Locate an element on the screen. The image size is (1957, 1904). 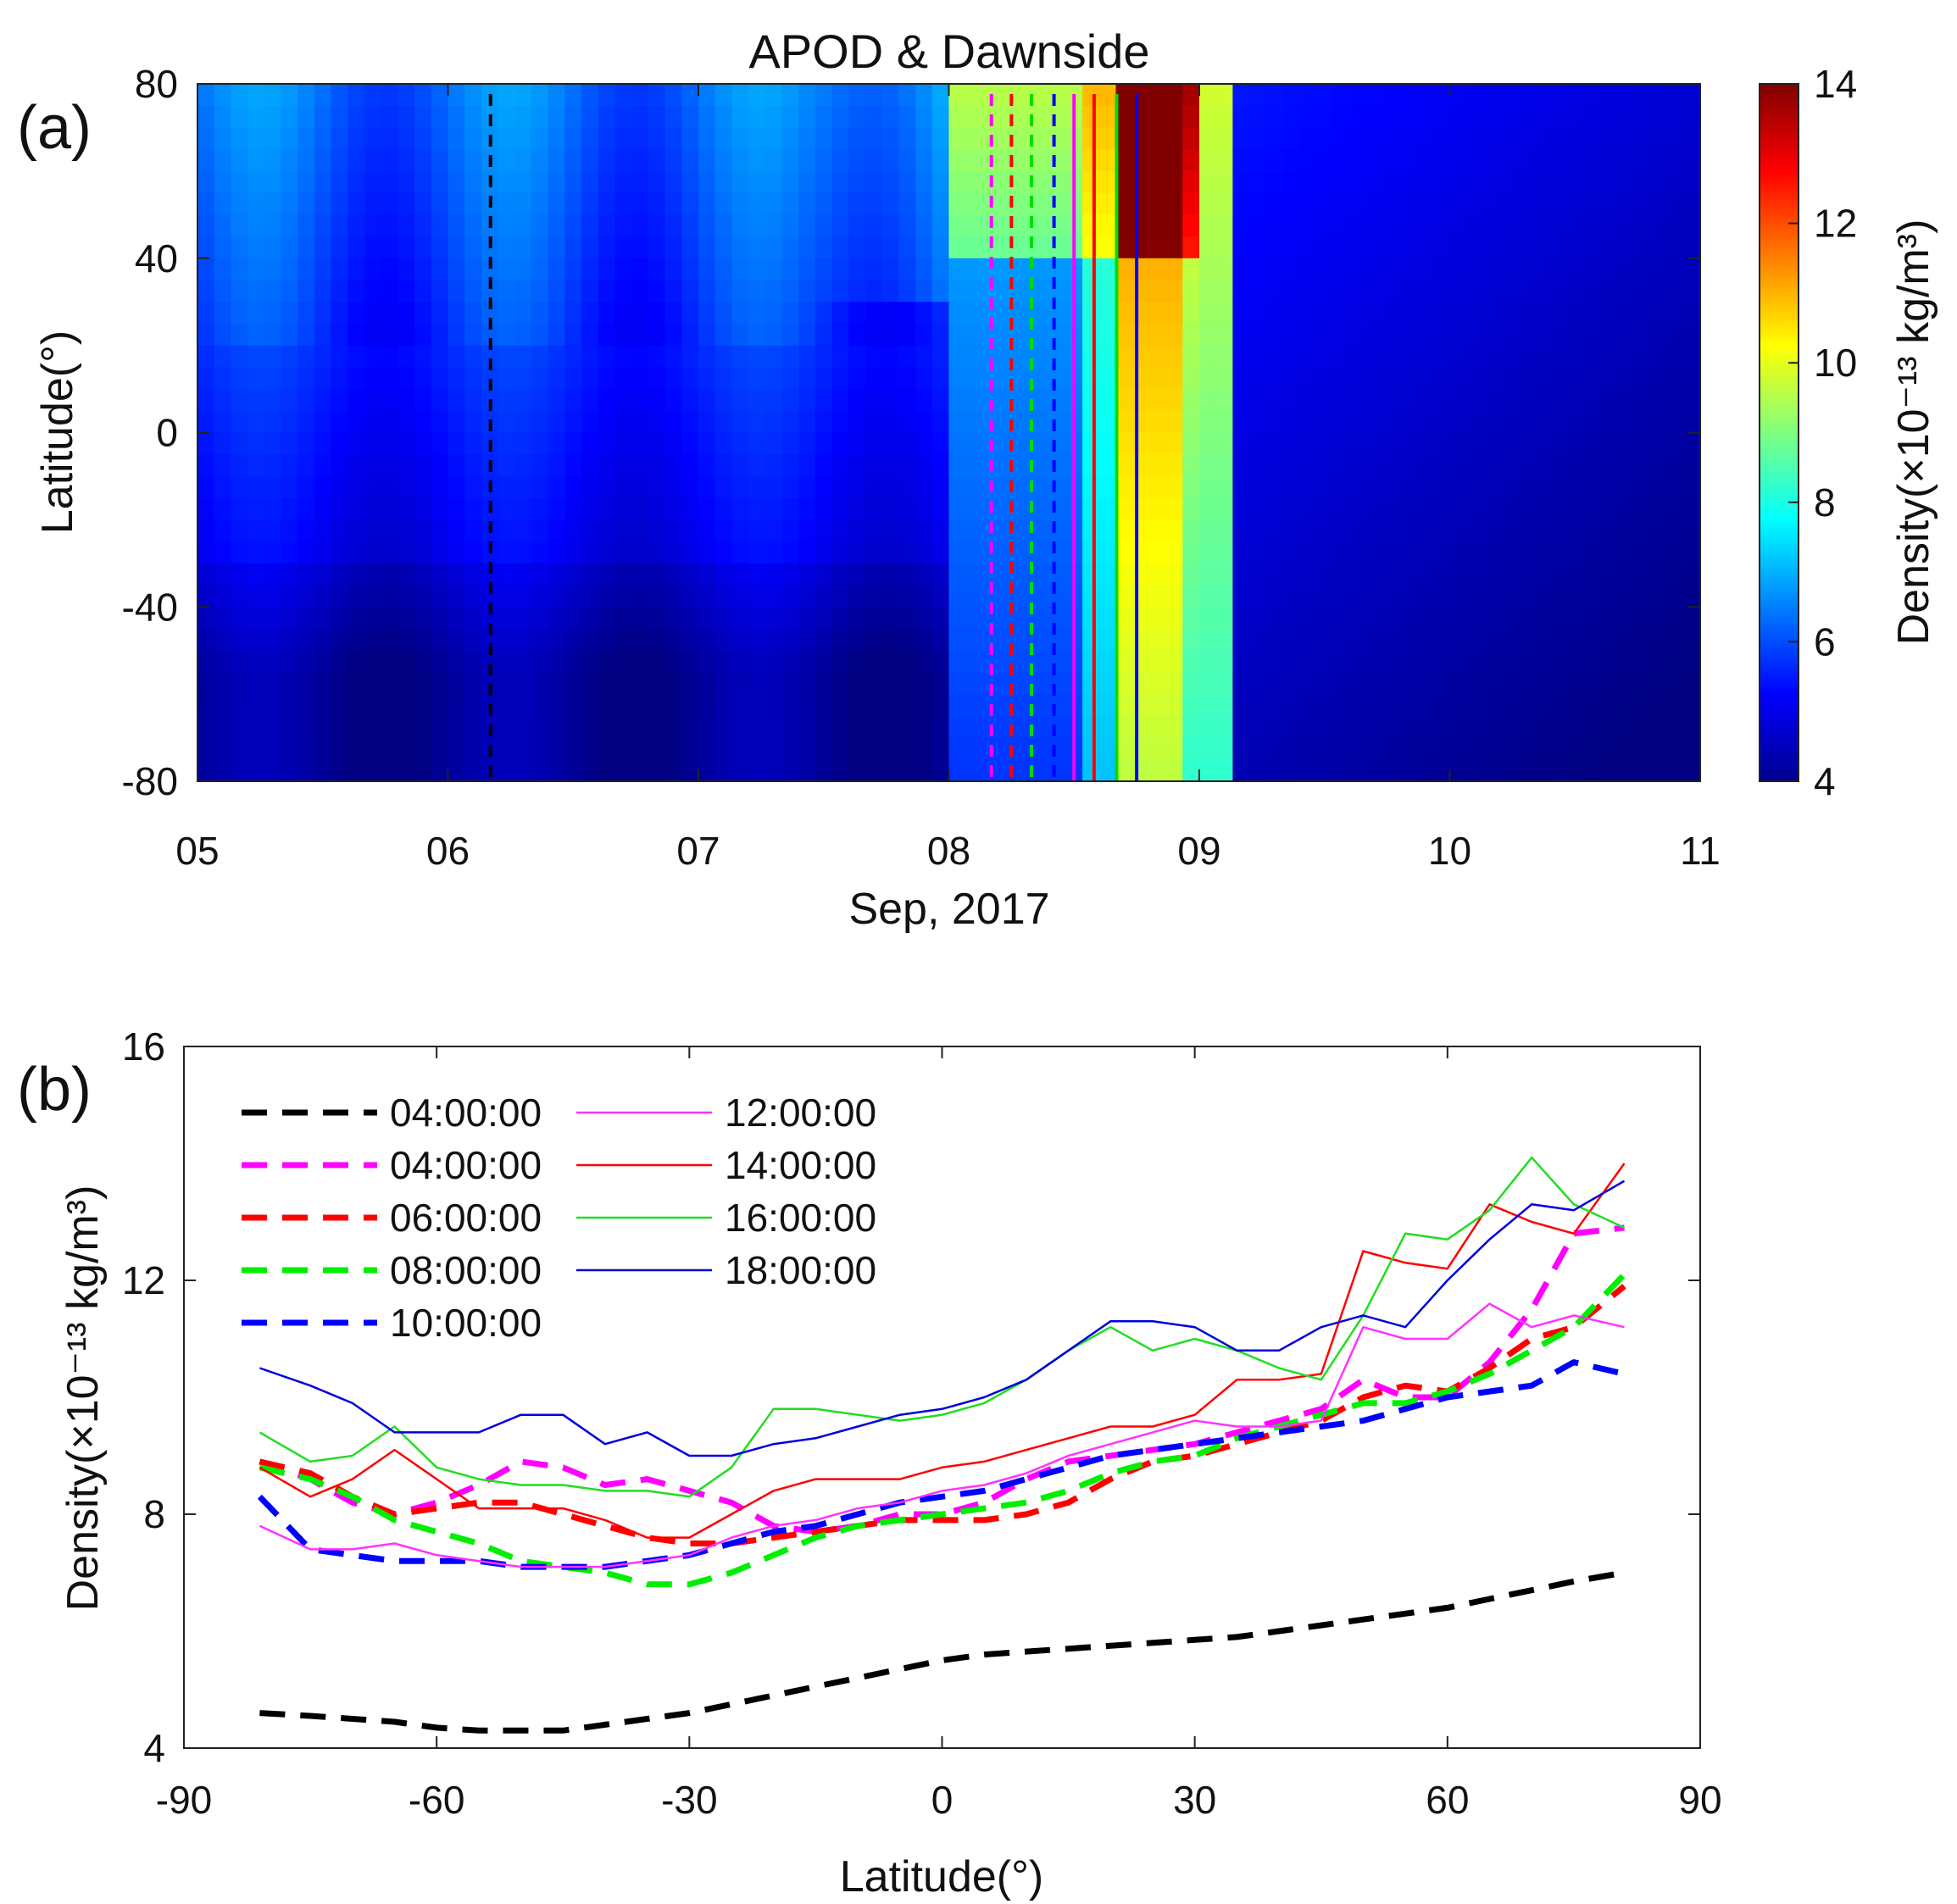
series-line is located at coordinates (942, 1379).